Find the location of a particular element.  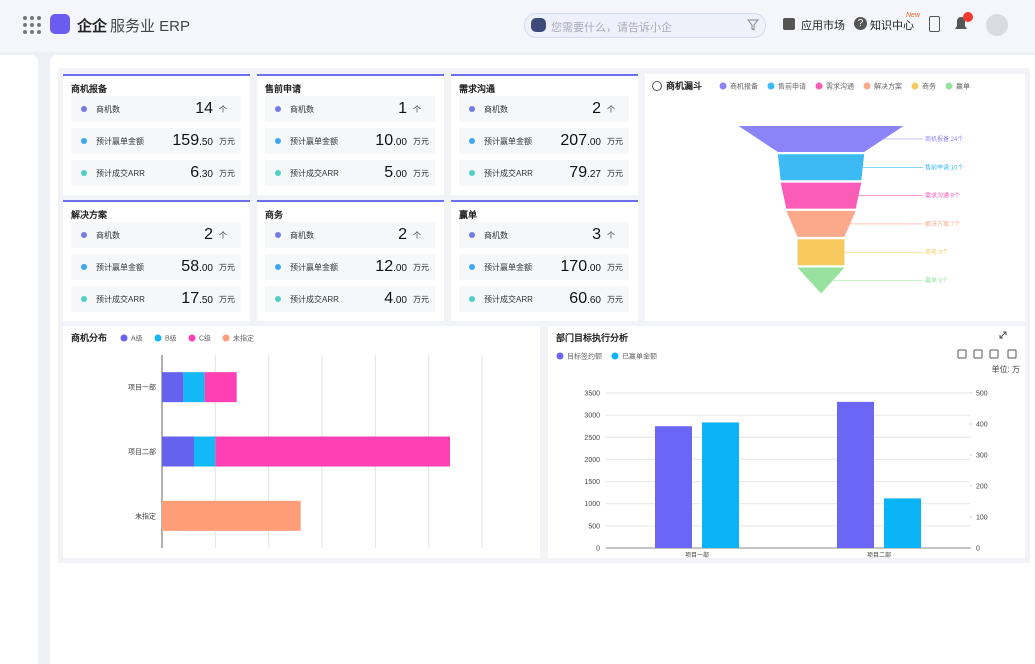

metric-row: 预计成交ARR 17.50 万元 is located at coordinates (156, 299).